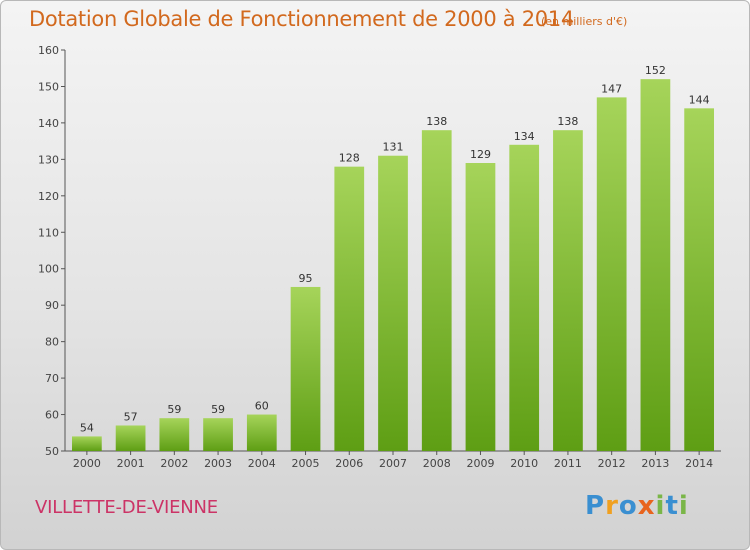  What do you see at coordinates (393, 147) in the screenshot?
I see `data-label: 131` at bounding box center [393, 147].